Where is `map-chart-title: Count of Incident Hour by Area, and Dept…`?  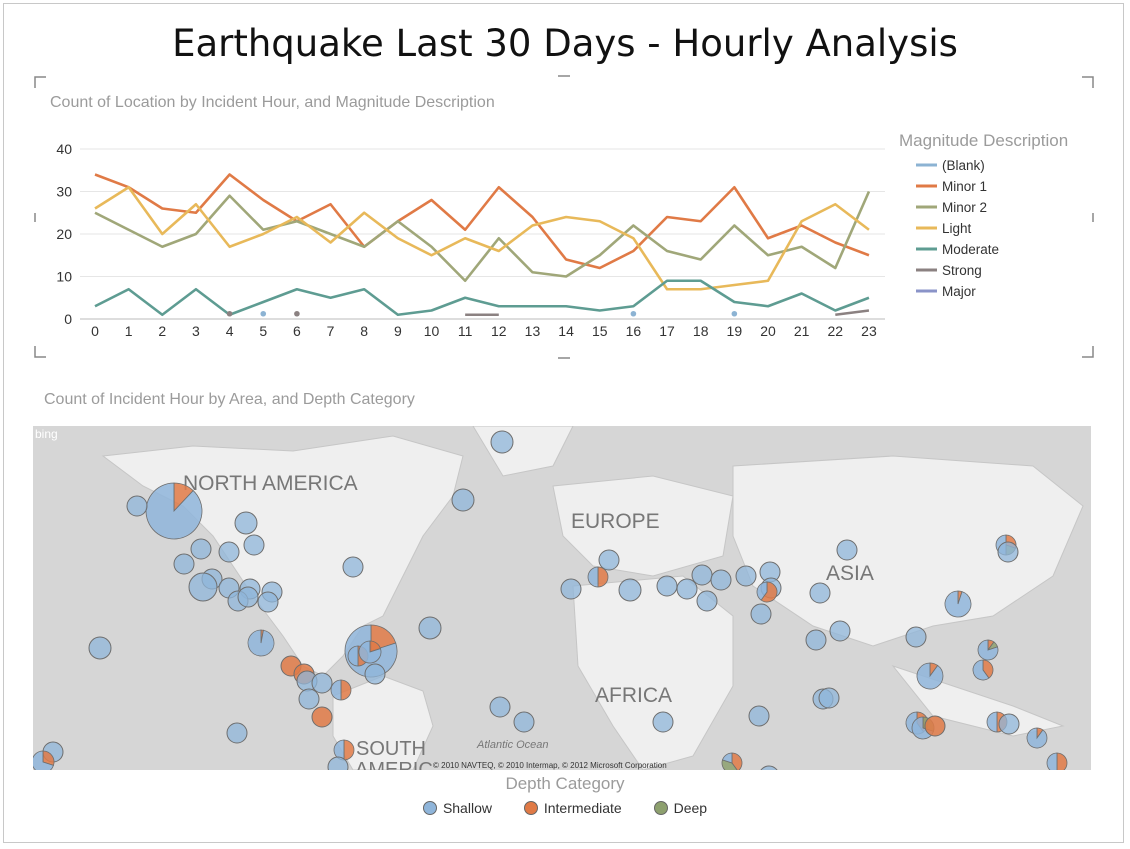 map-chart-title: Count of Incident Hour by Area, and Dept… is located at coordinates (229, 399).